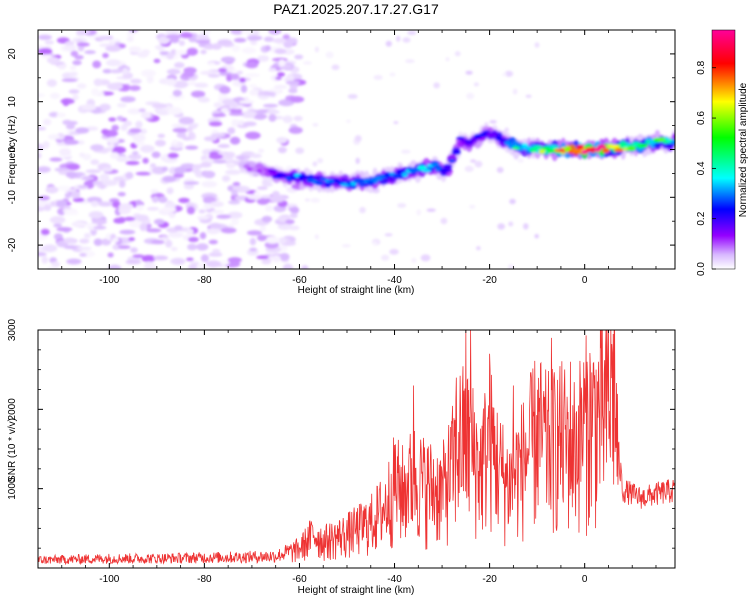 This screenshot has height=600, width=750. What do you see at coordinates (12, 488) in the screenshot?
I see `y-tick-label: 1000` at bounding box center [12, 488].